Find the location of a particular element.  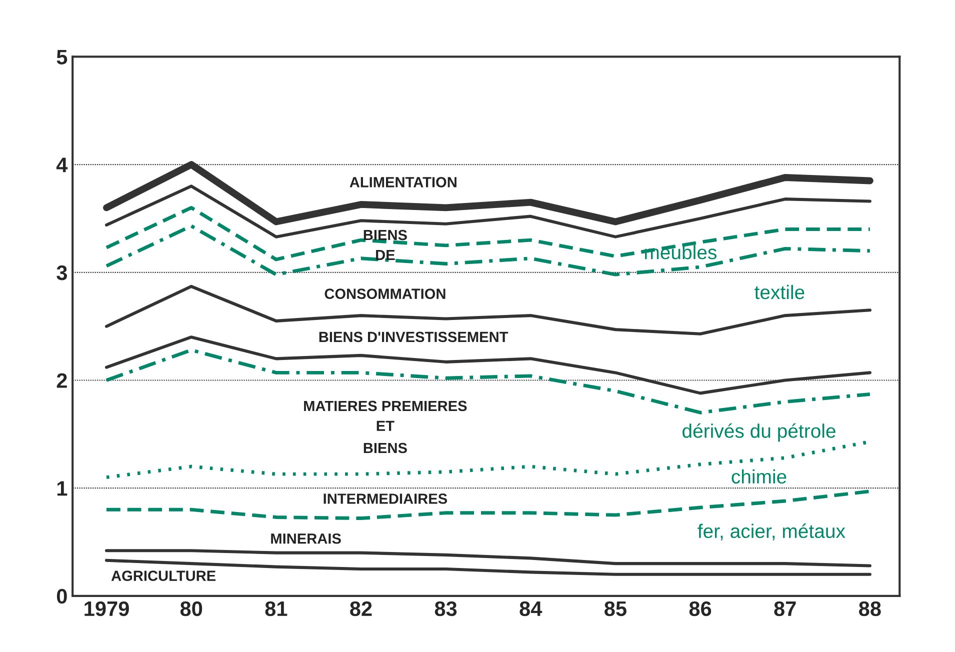

y-tick-label: 3 is located at coordinates (61, 272).